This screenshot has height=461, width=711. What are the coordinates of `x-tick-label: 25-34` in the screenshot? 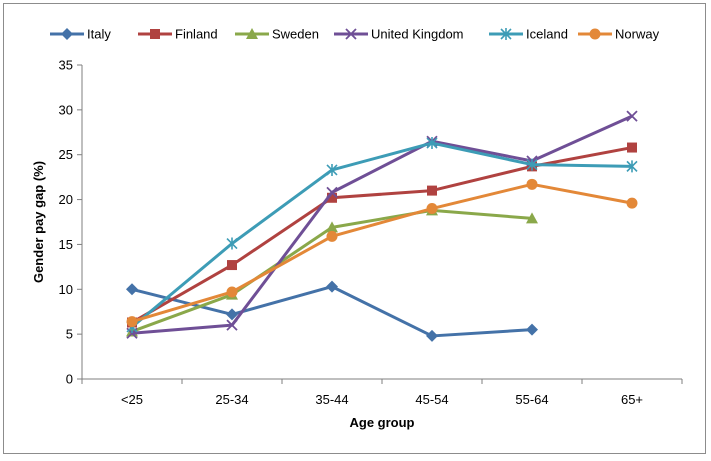 It's located at (231, 399).